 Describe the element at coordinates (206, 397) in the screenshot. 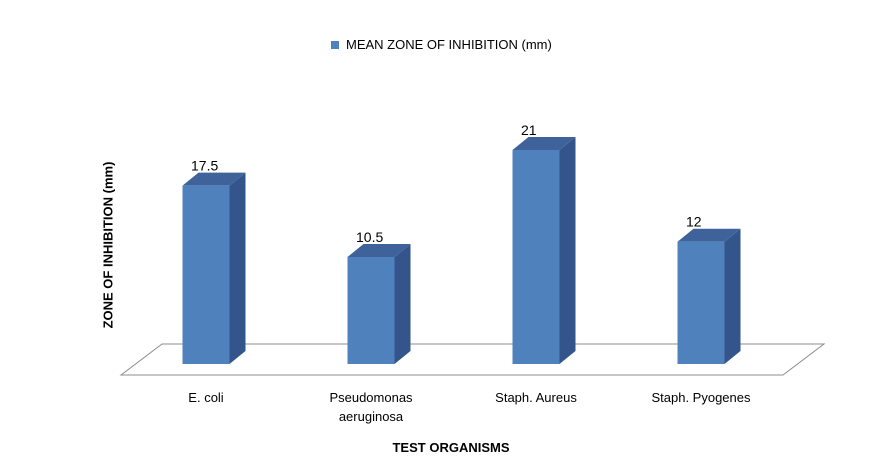

I see `category-label: E. coli` at that location.